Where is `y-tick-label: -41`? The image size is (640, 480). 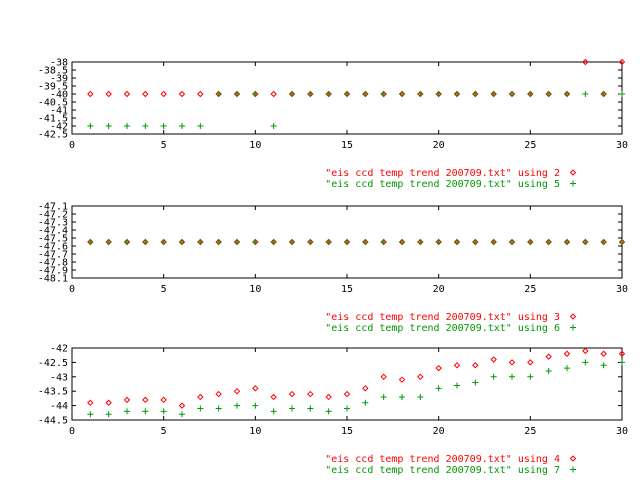 y-tick-label: -41 is located at coordinates (59, 111).